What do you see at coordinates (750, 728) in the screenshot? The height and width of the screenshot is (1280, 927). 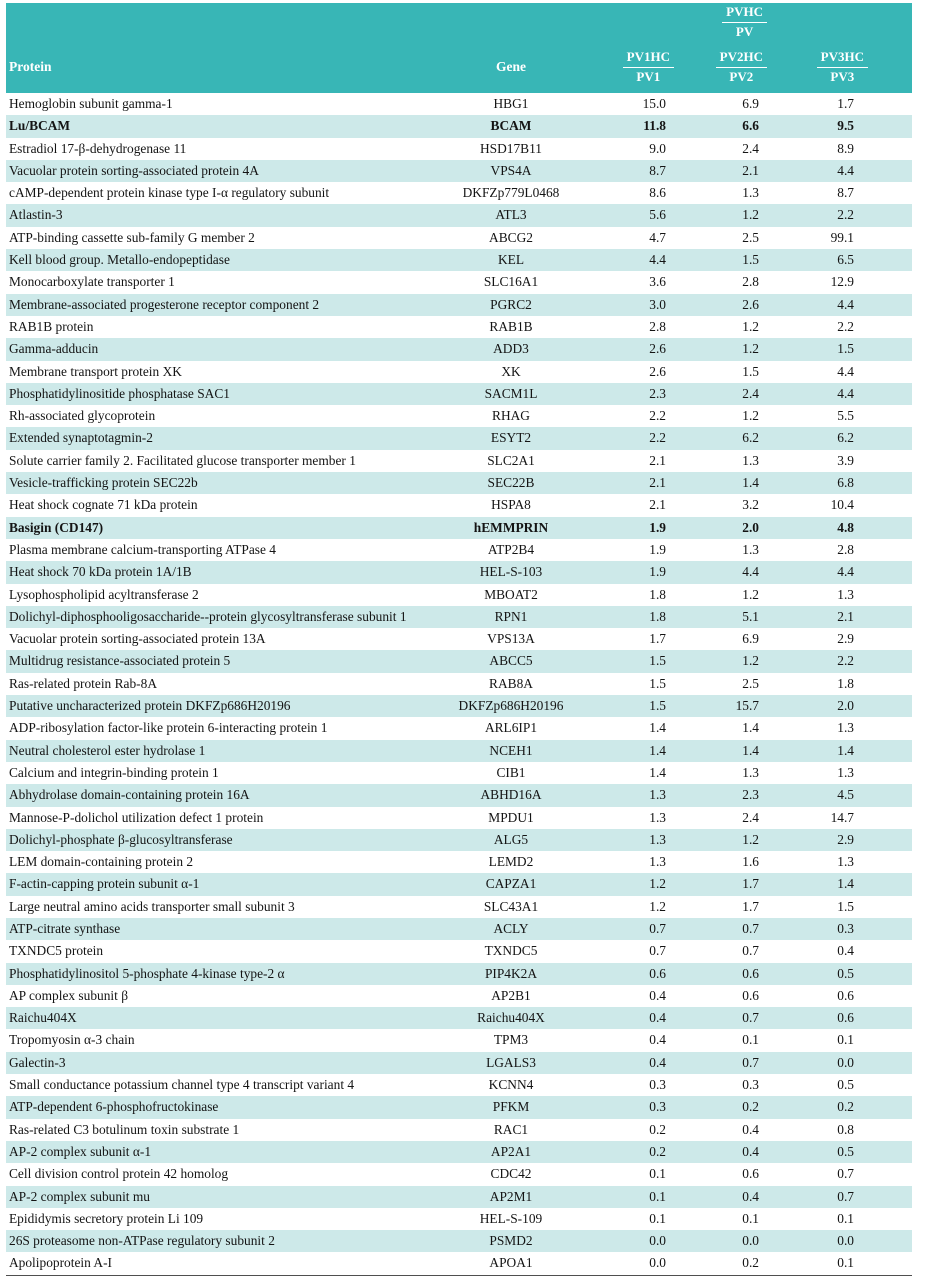 I see `pv2-ratio-cell: 1.4` at bounding box center [750, 728].